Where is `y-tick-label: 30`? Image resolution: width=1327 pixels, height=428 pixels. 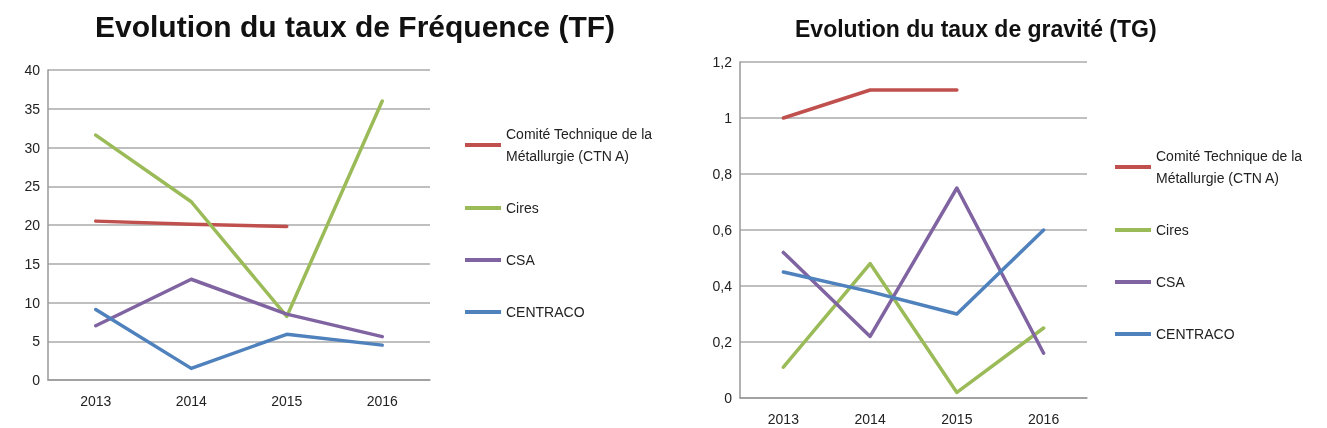
y-tick-label: 30 is located at coordinates (32, 147).